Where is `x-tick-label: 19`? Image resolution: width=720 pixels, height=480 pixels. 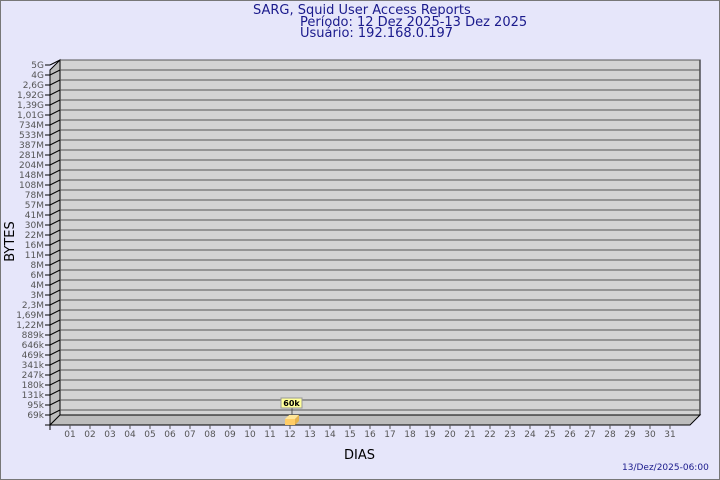
x-tick-label: 19 is located at coordinates (430, 435).